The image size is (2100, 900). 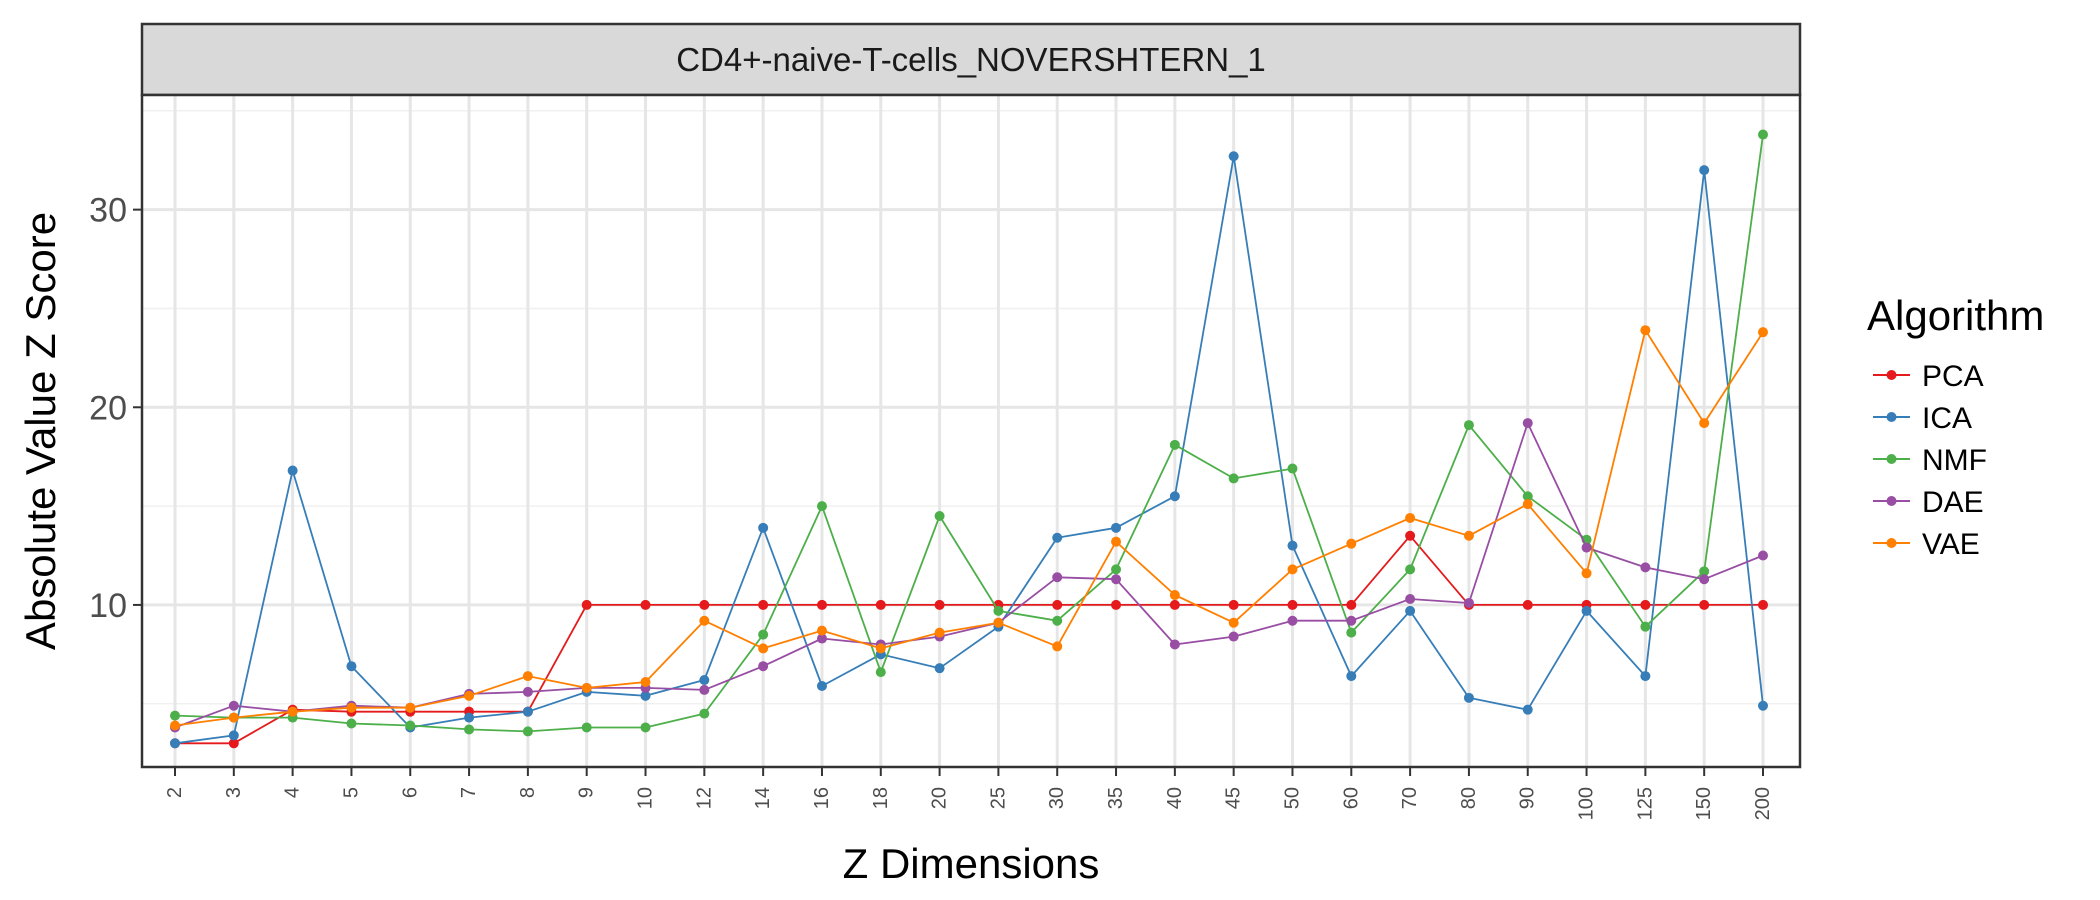 What do you see at coordinates (1953, 376) in the screenshot?
I see `legend-label-pca: PCA` at bounding box center [1953, 376].